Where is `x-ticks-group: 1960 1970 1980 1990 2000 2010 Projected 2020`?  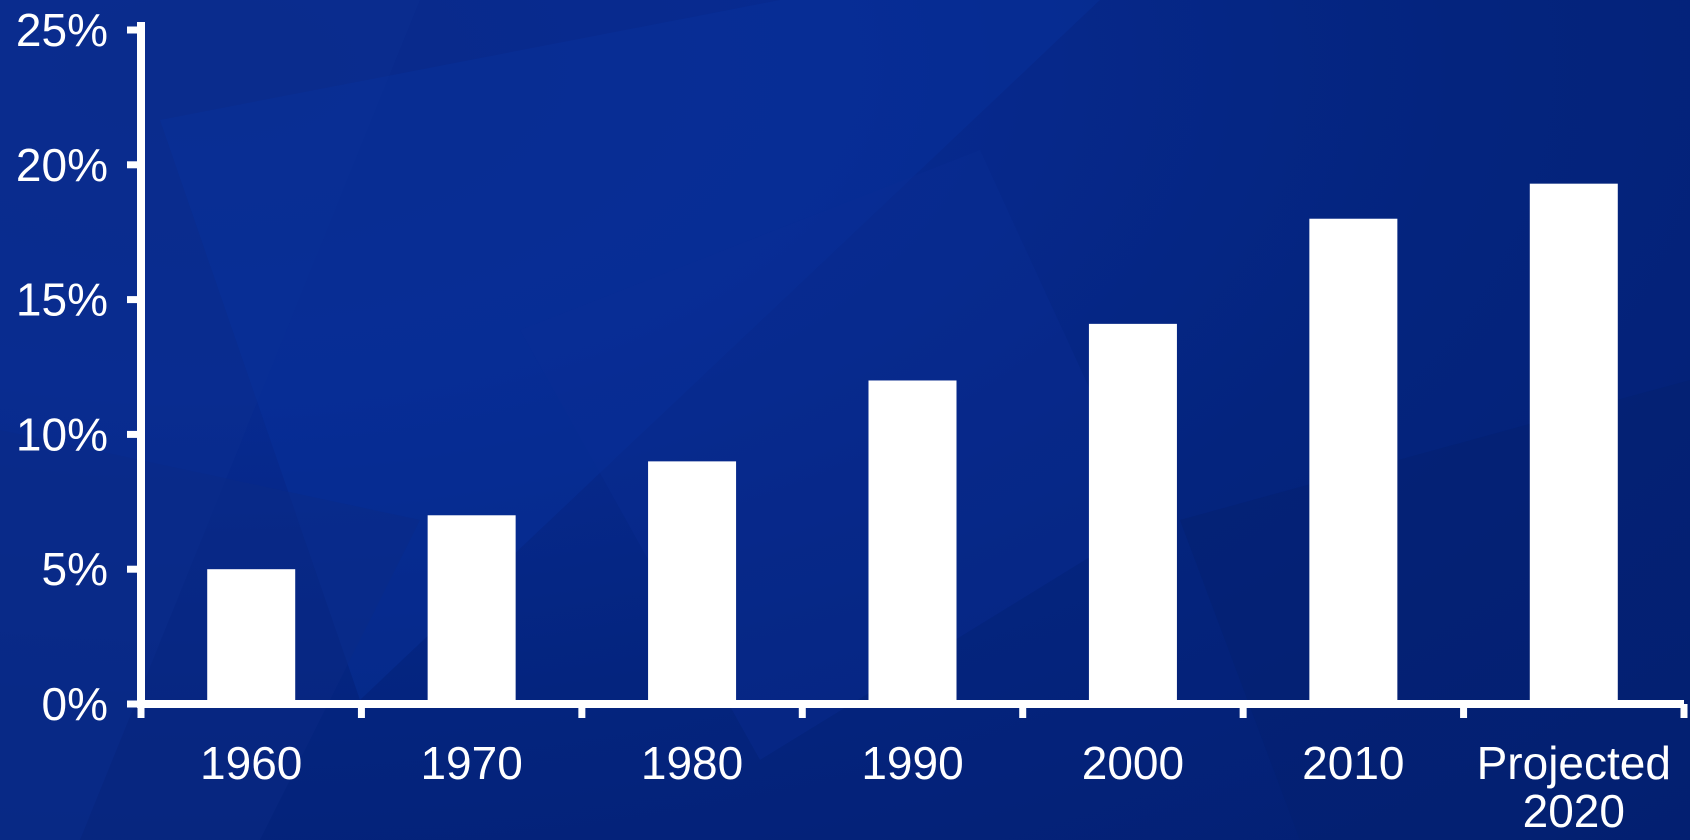
x-ticks-group: 1960 1970 1980 1990 2000 2010 Projected 2020 is located at coordinates (912, 770).